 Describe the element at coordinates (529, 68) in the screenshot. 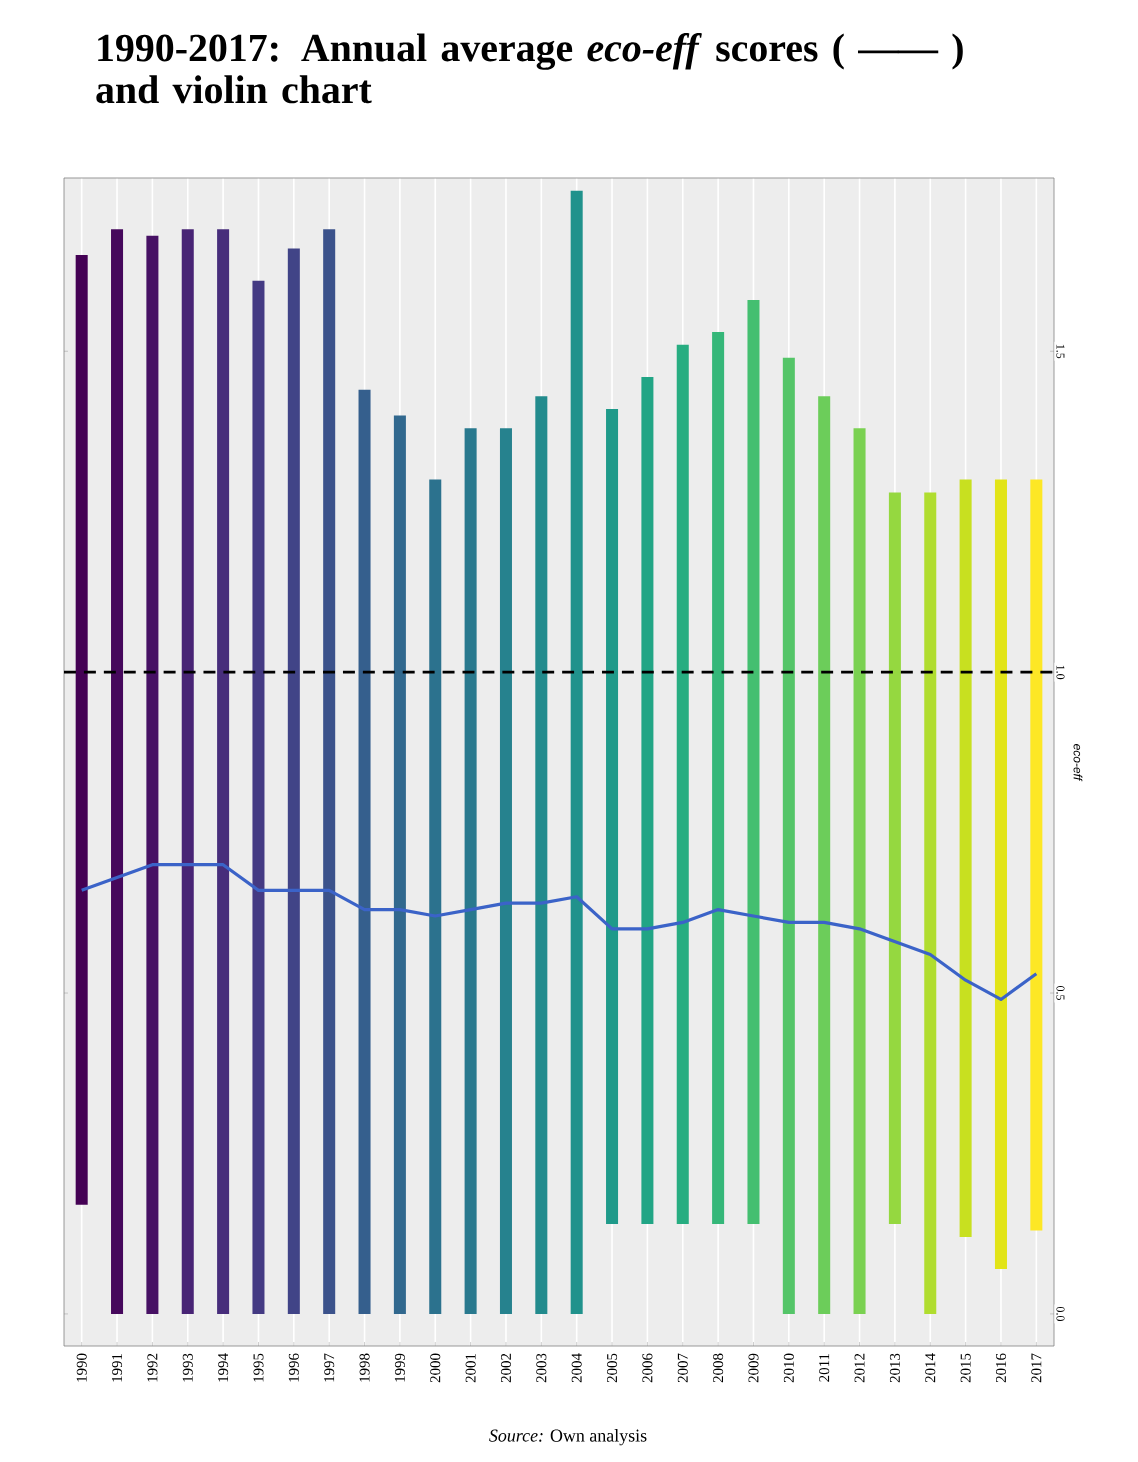

I see `chart-title: 1990-2017: Annual average eco-eff scores ( —— ) and violin chart` at that location.